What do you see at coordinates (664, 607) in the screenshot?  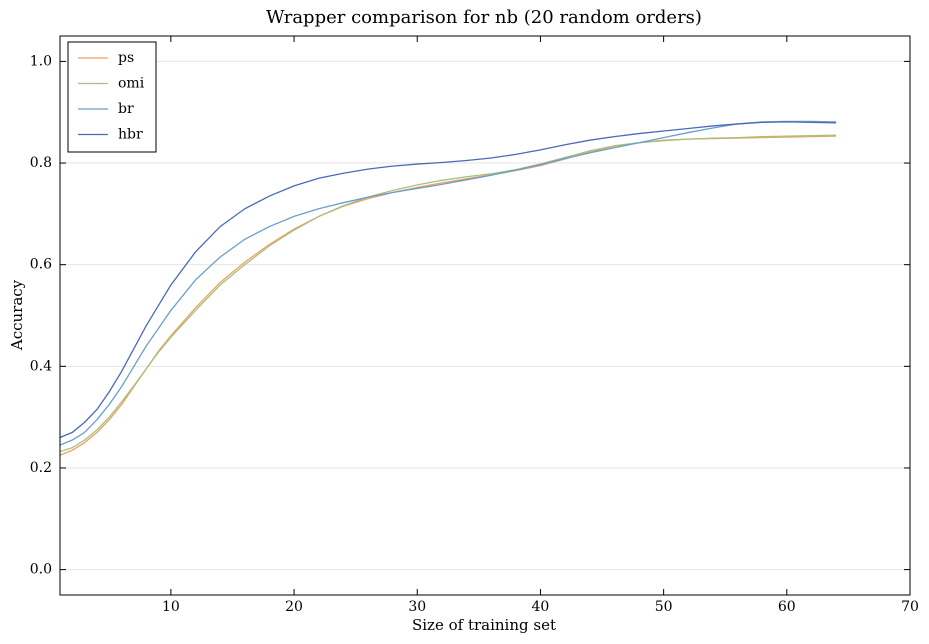 I see `x-tick-label: 50` at bounding box center [664, 607].